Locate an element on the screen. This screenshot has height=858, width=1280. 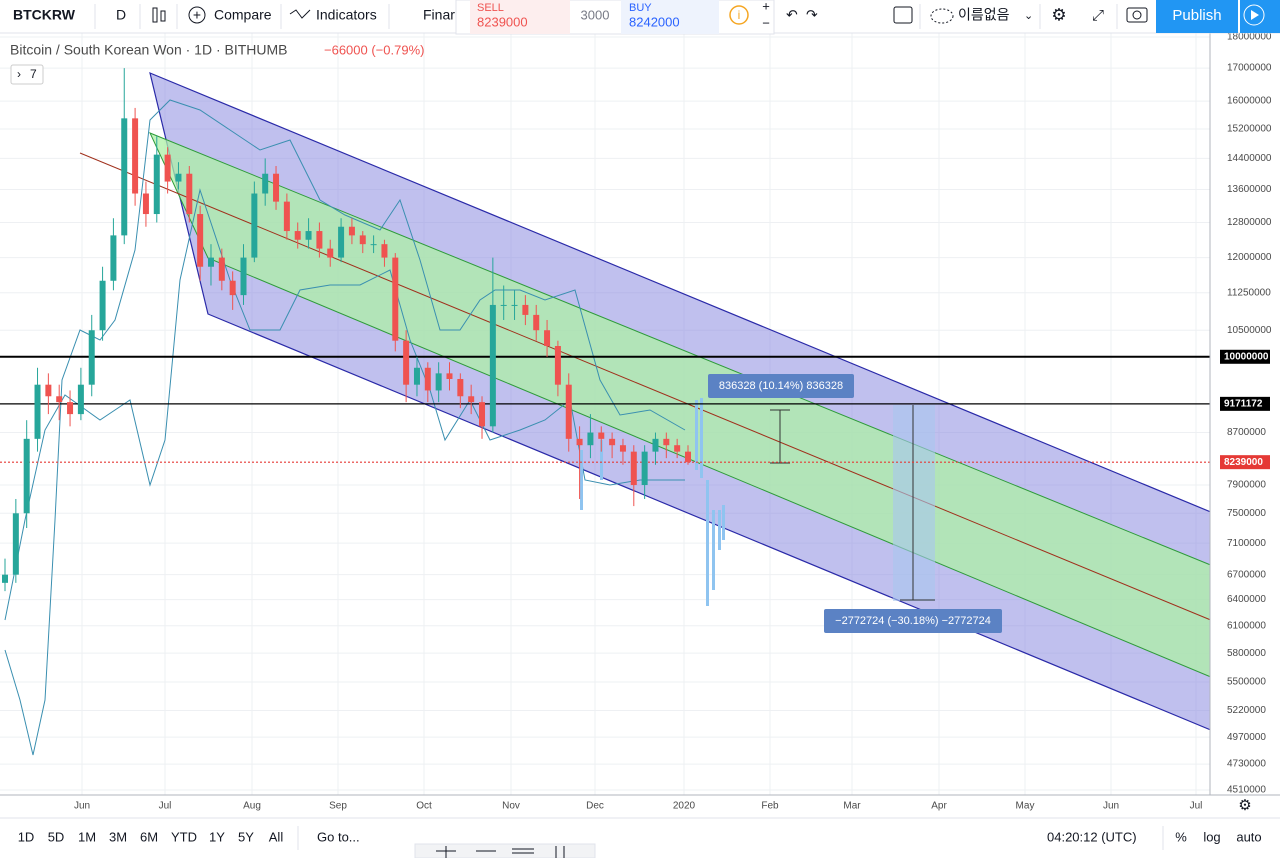
zoom-in: + is located at coordinates (766, 6).